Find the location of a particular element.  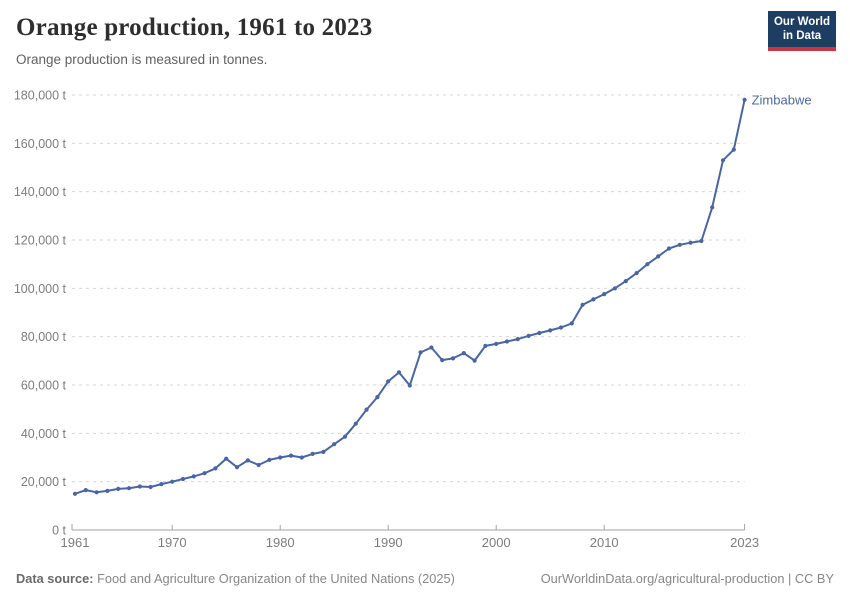

data-source-label: Data source: is located at coordinates (55, 578).